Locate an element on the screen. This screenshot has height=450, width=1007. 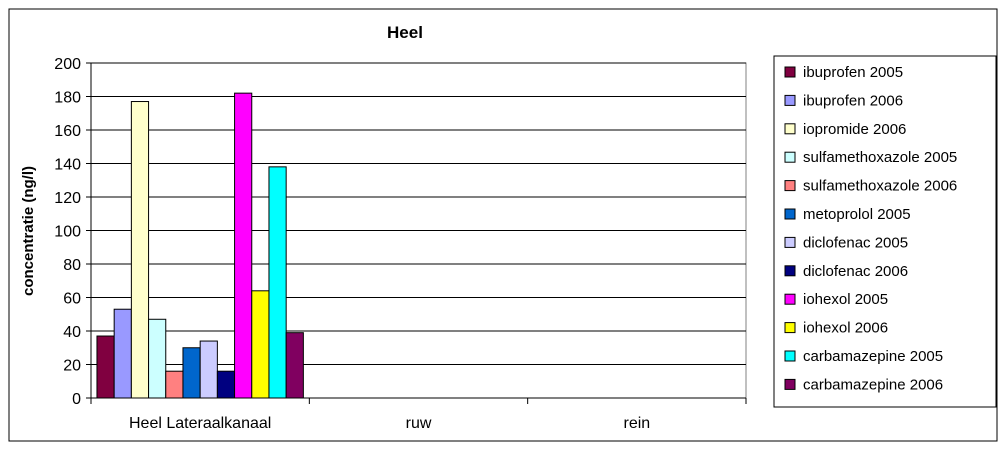
x-tick-labels: Heel Lateraalkanaal ruw rein is located at coordinates (418, 415).